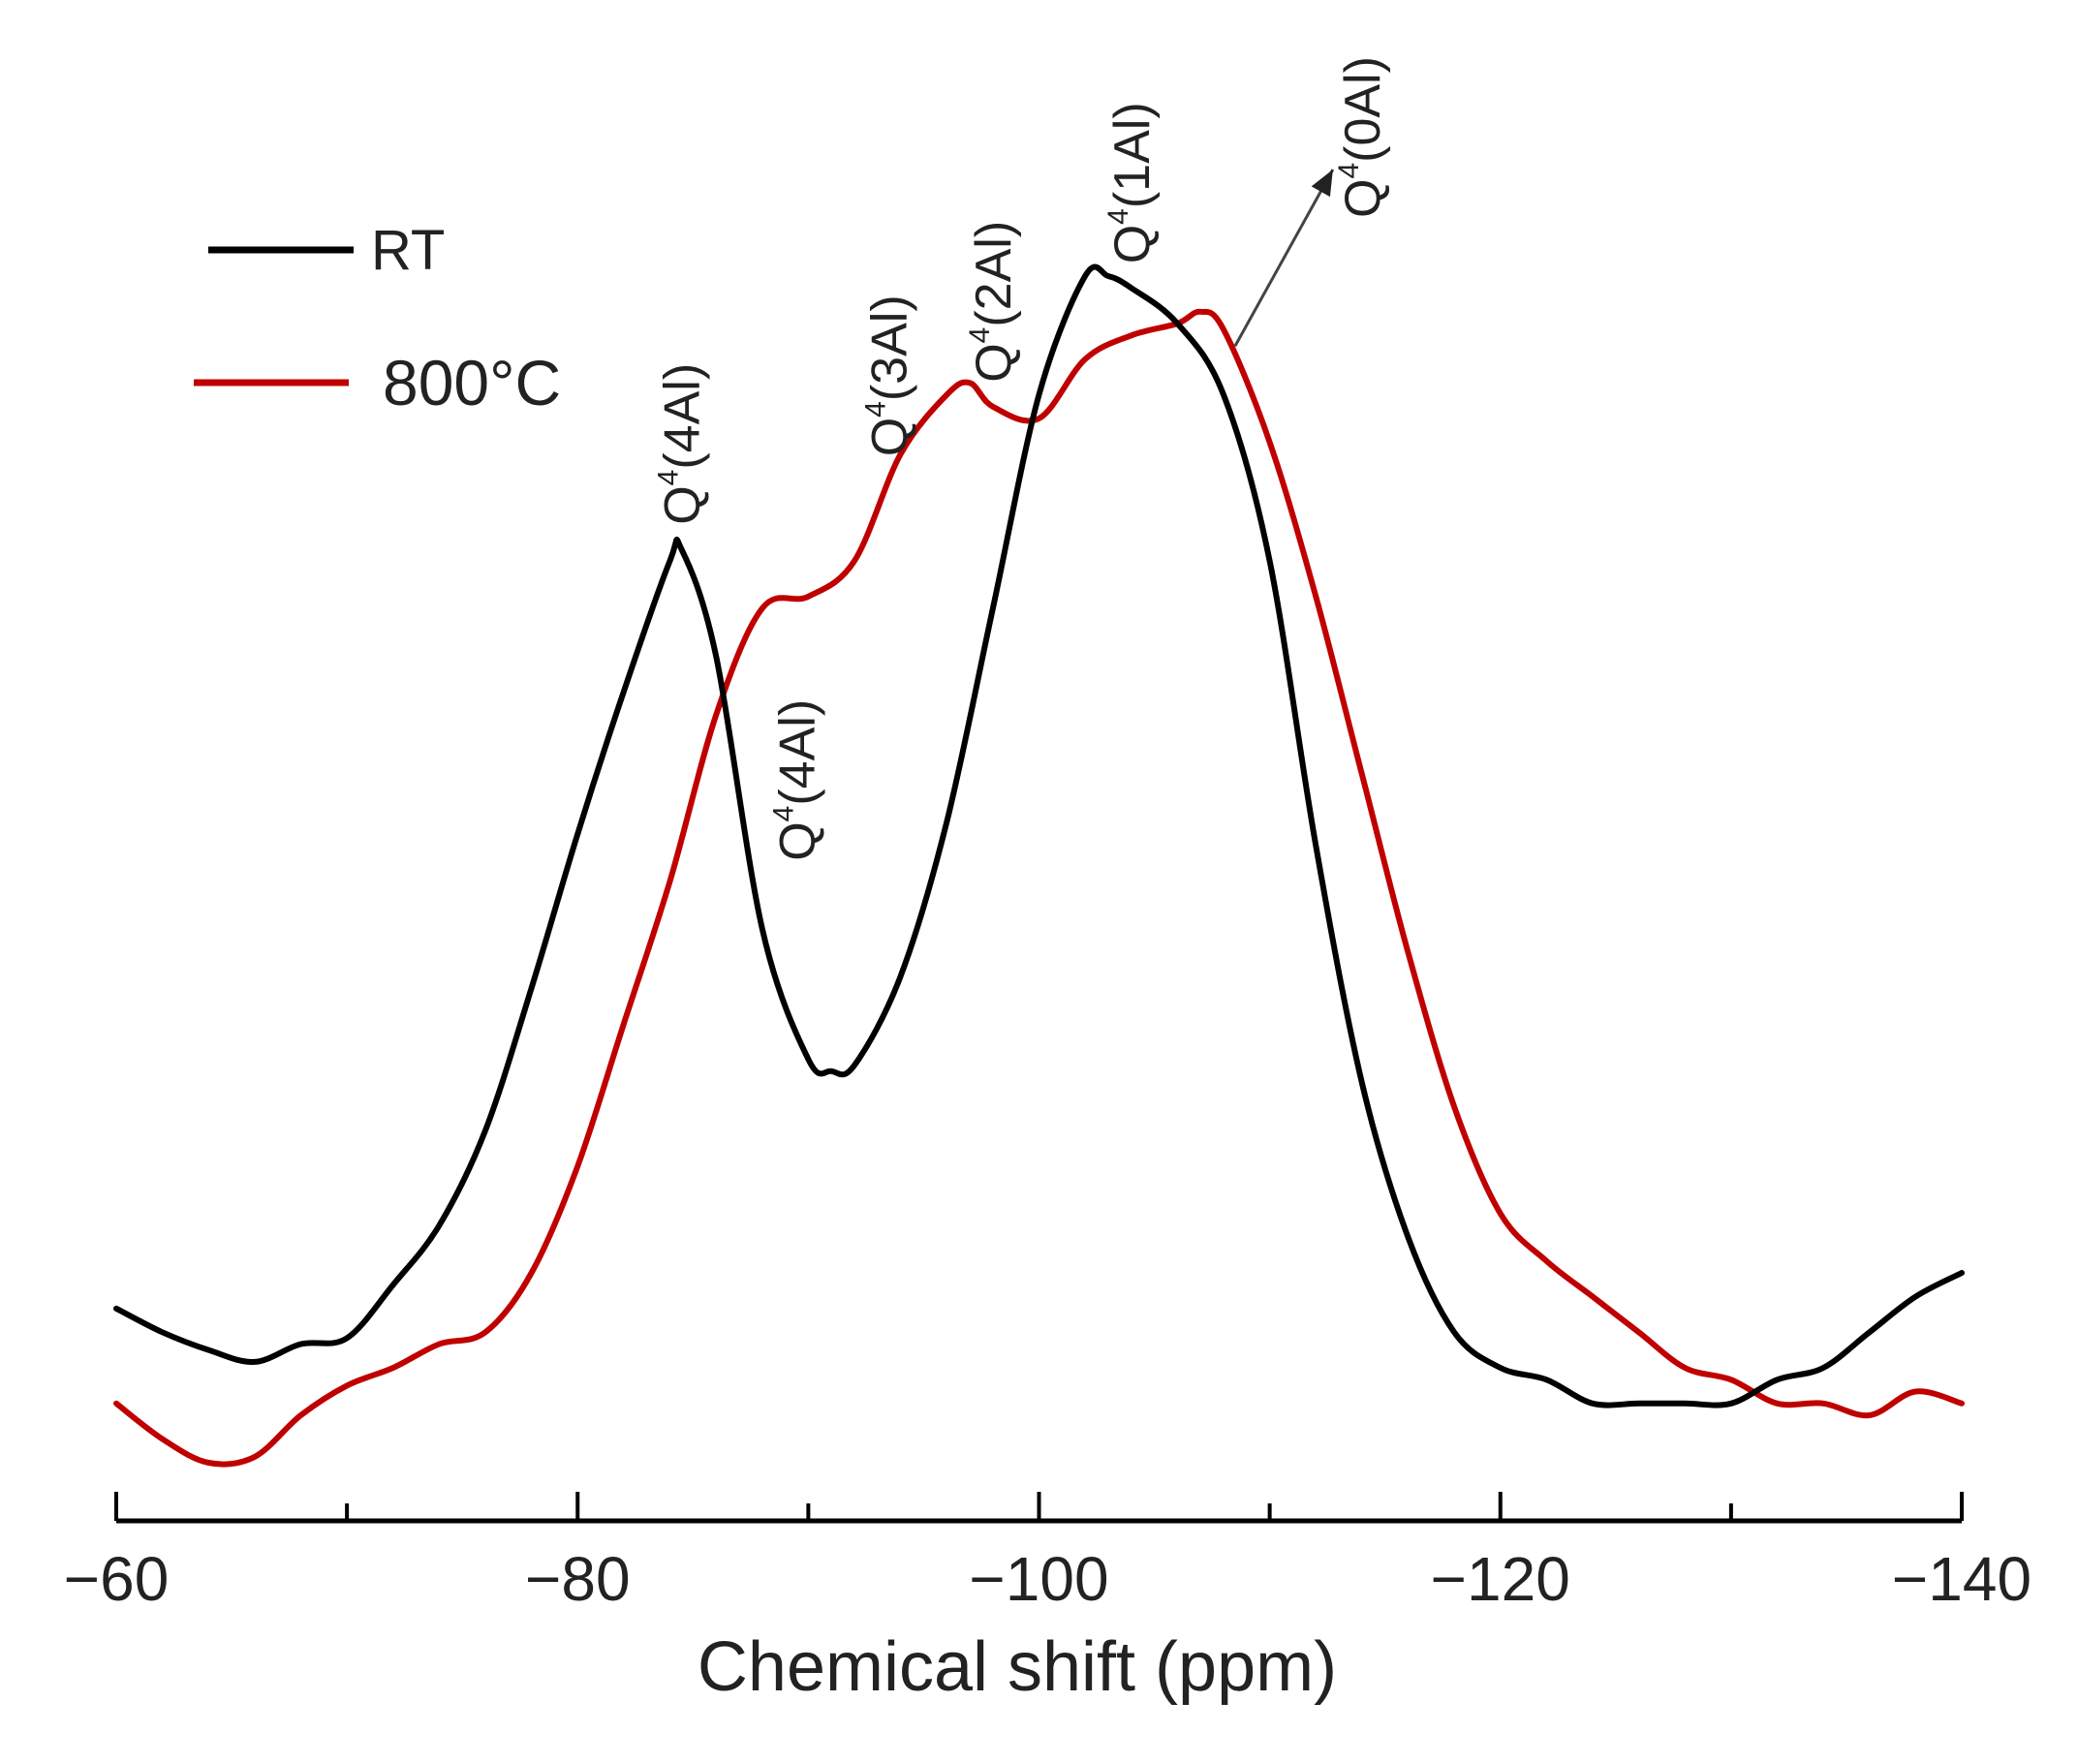 The height and width of the screenshot is (1764, 2078). Describe the element at coordinates (993, 302) in the screenshot. I see `peak-label: Q4(2Al)` at that location.